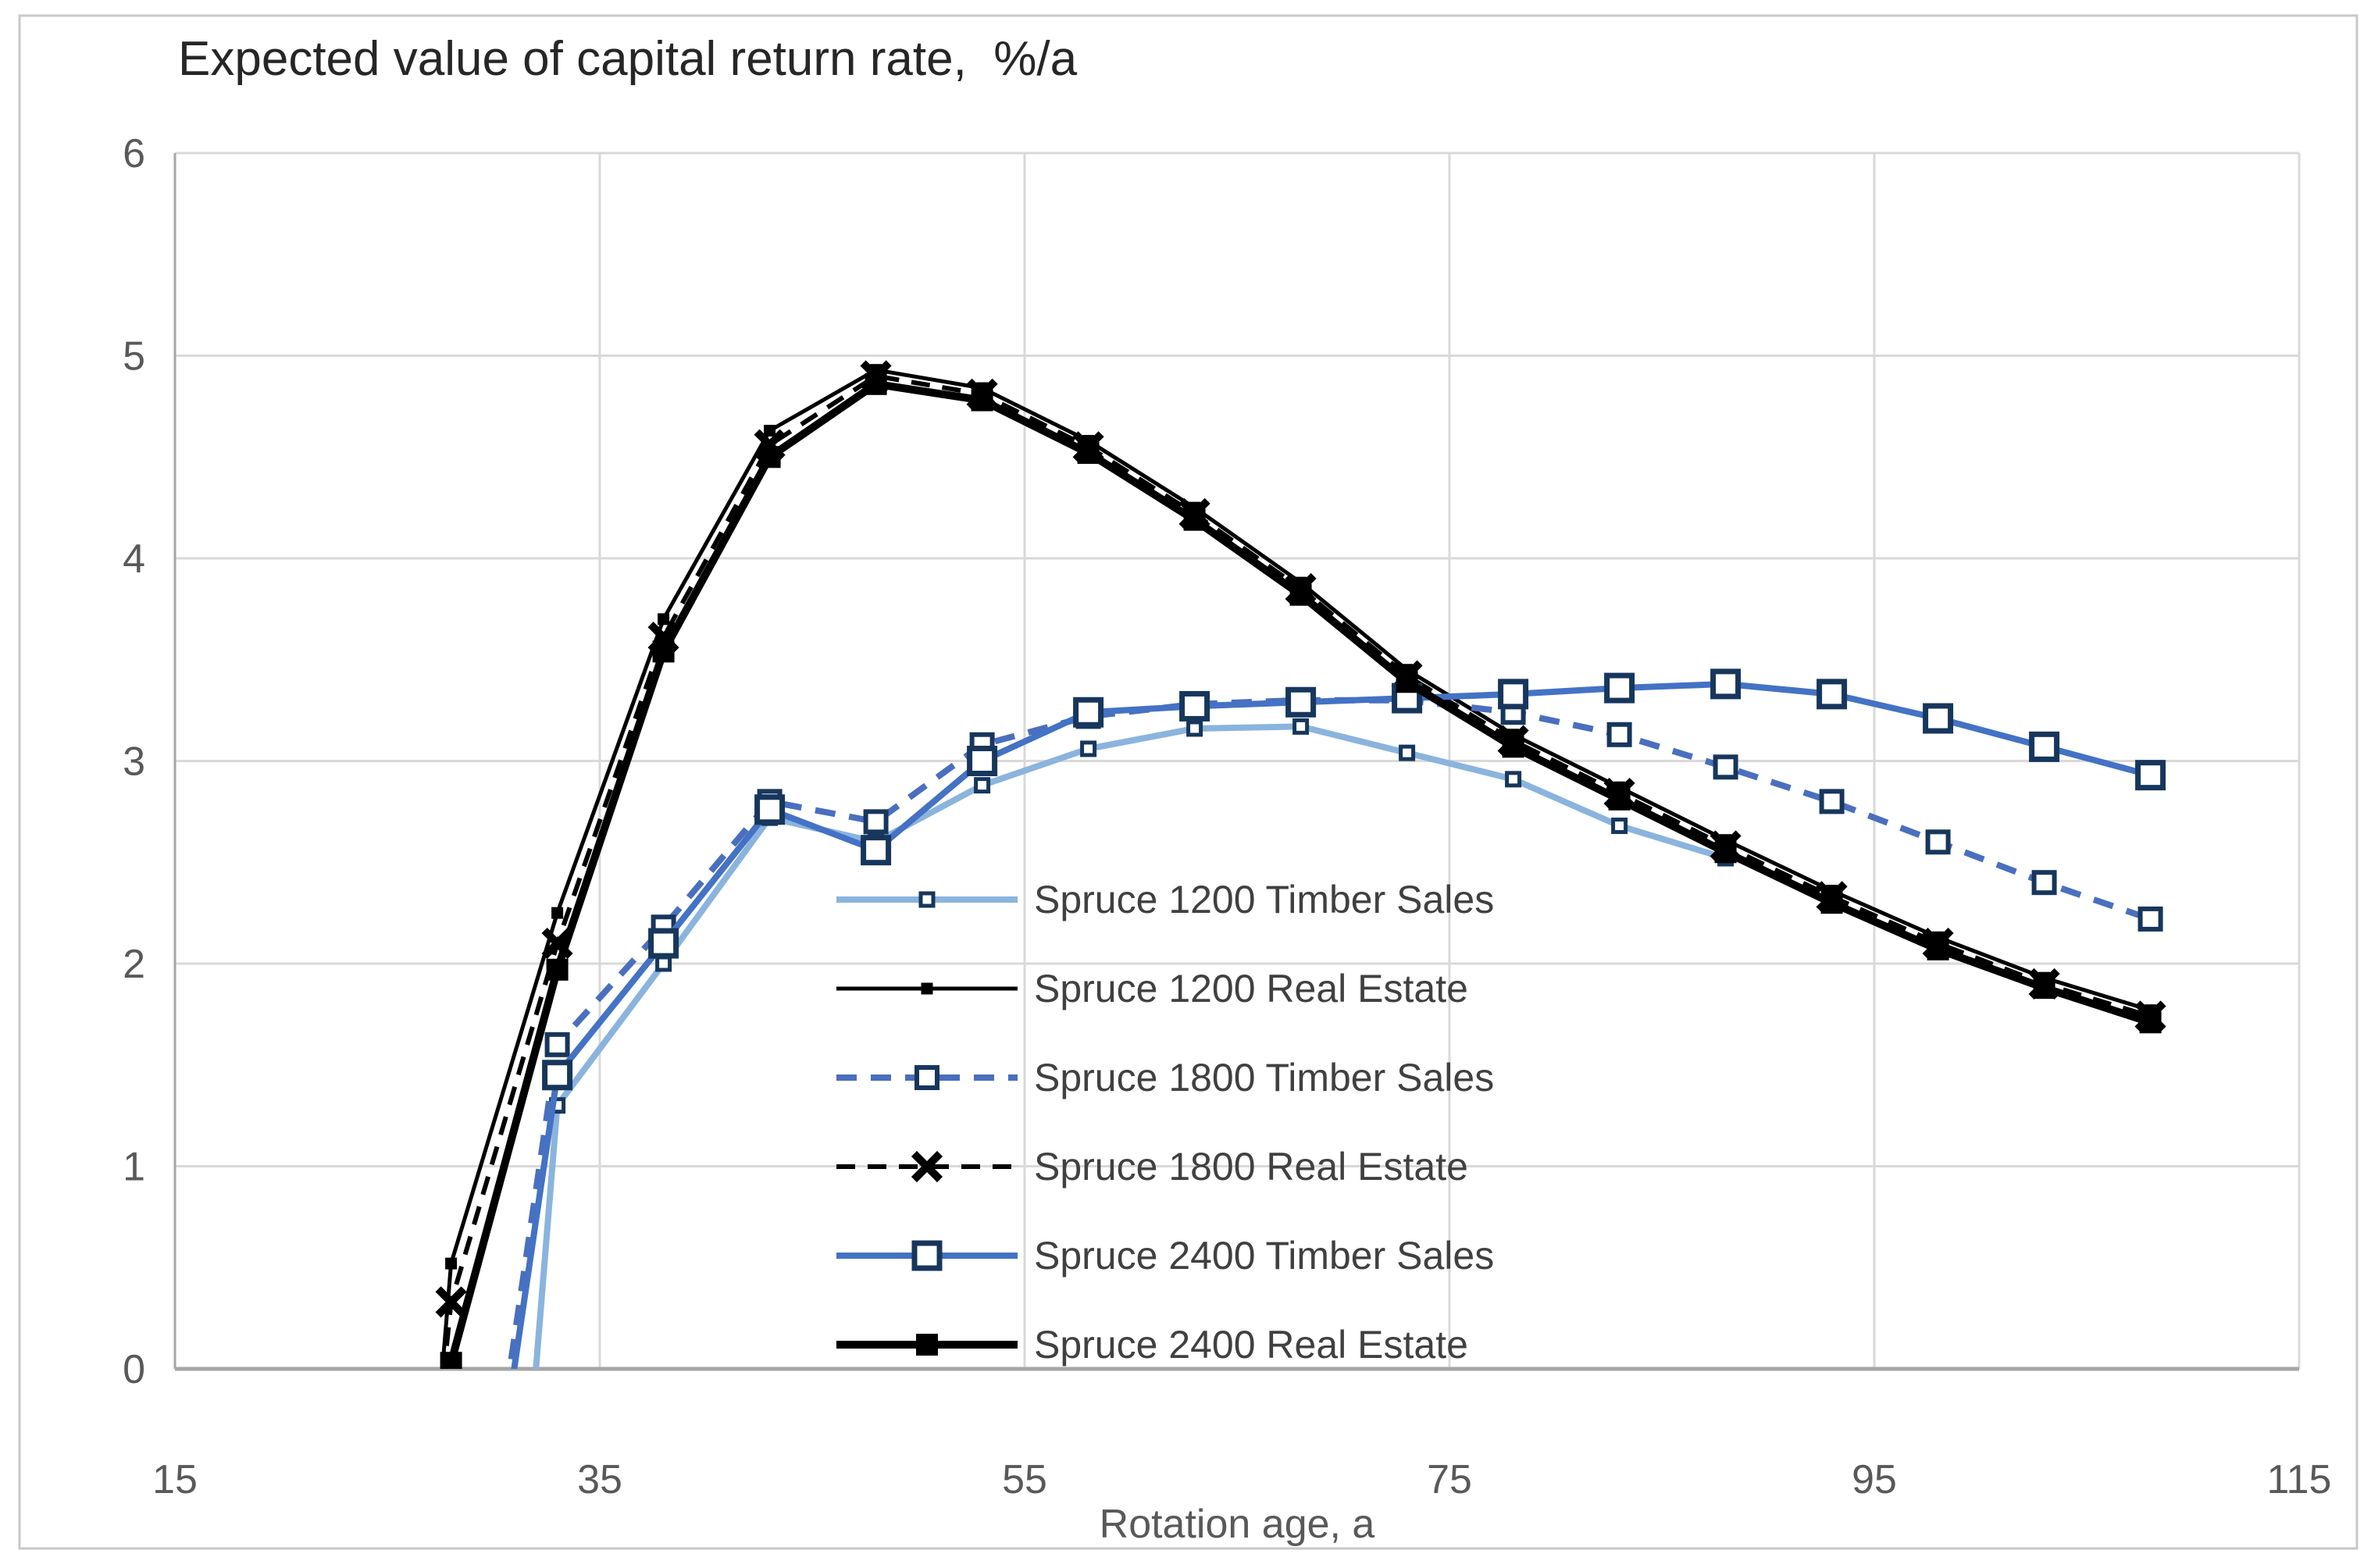 Image resolution: width=2378 pixels, height=1568 pixels. Describe the element at coordinates (1024, 1479) in the screenshot. I see `x-tick-label-55: 55` at that location.